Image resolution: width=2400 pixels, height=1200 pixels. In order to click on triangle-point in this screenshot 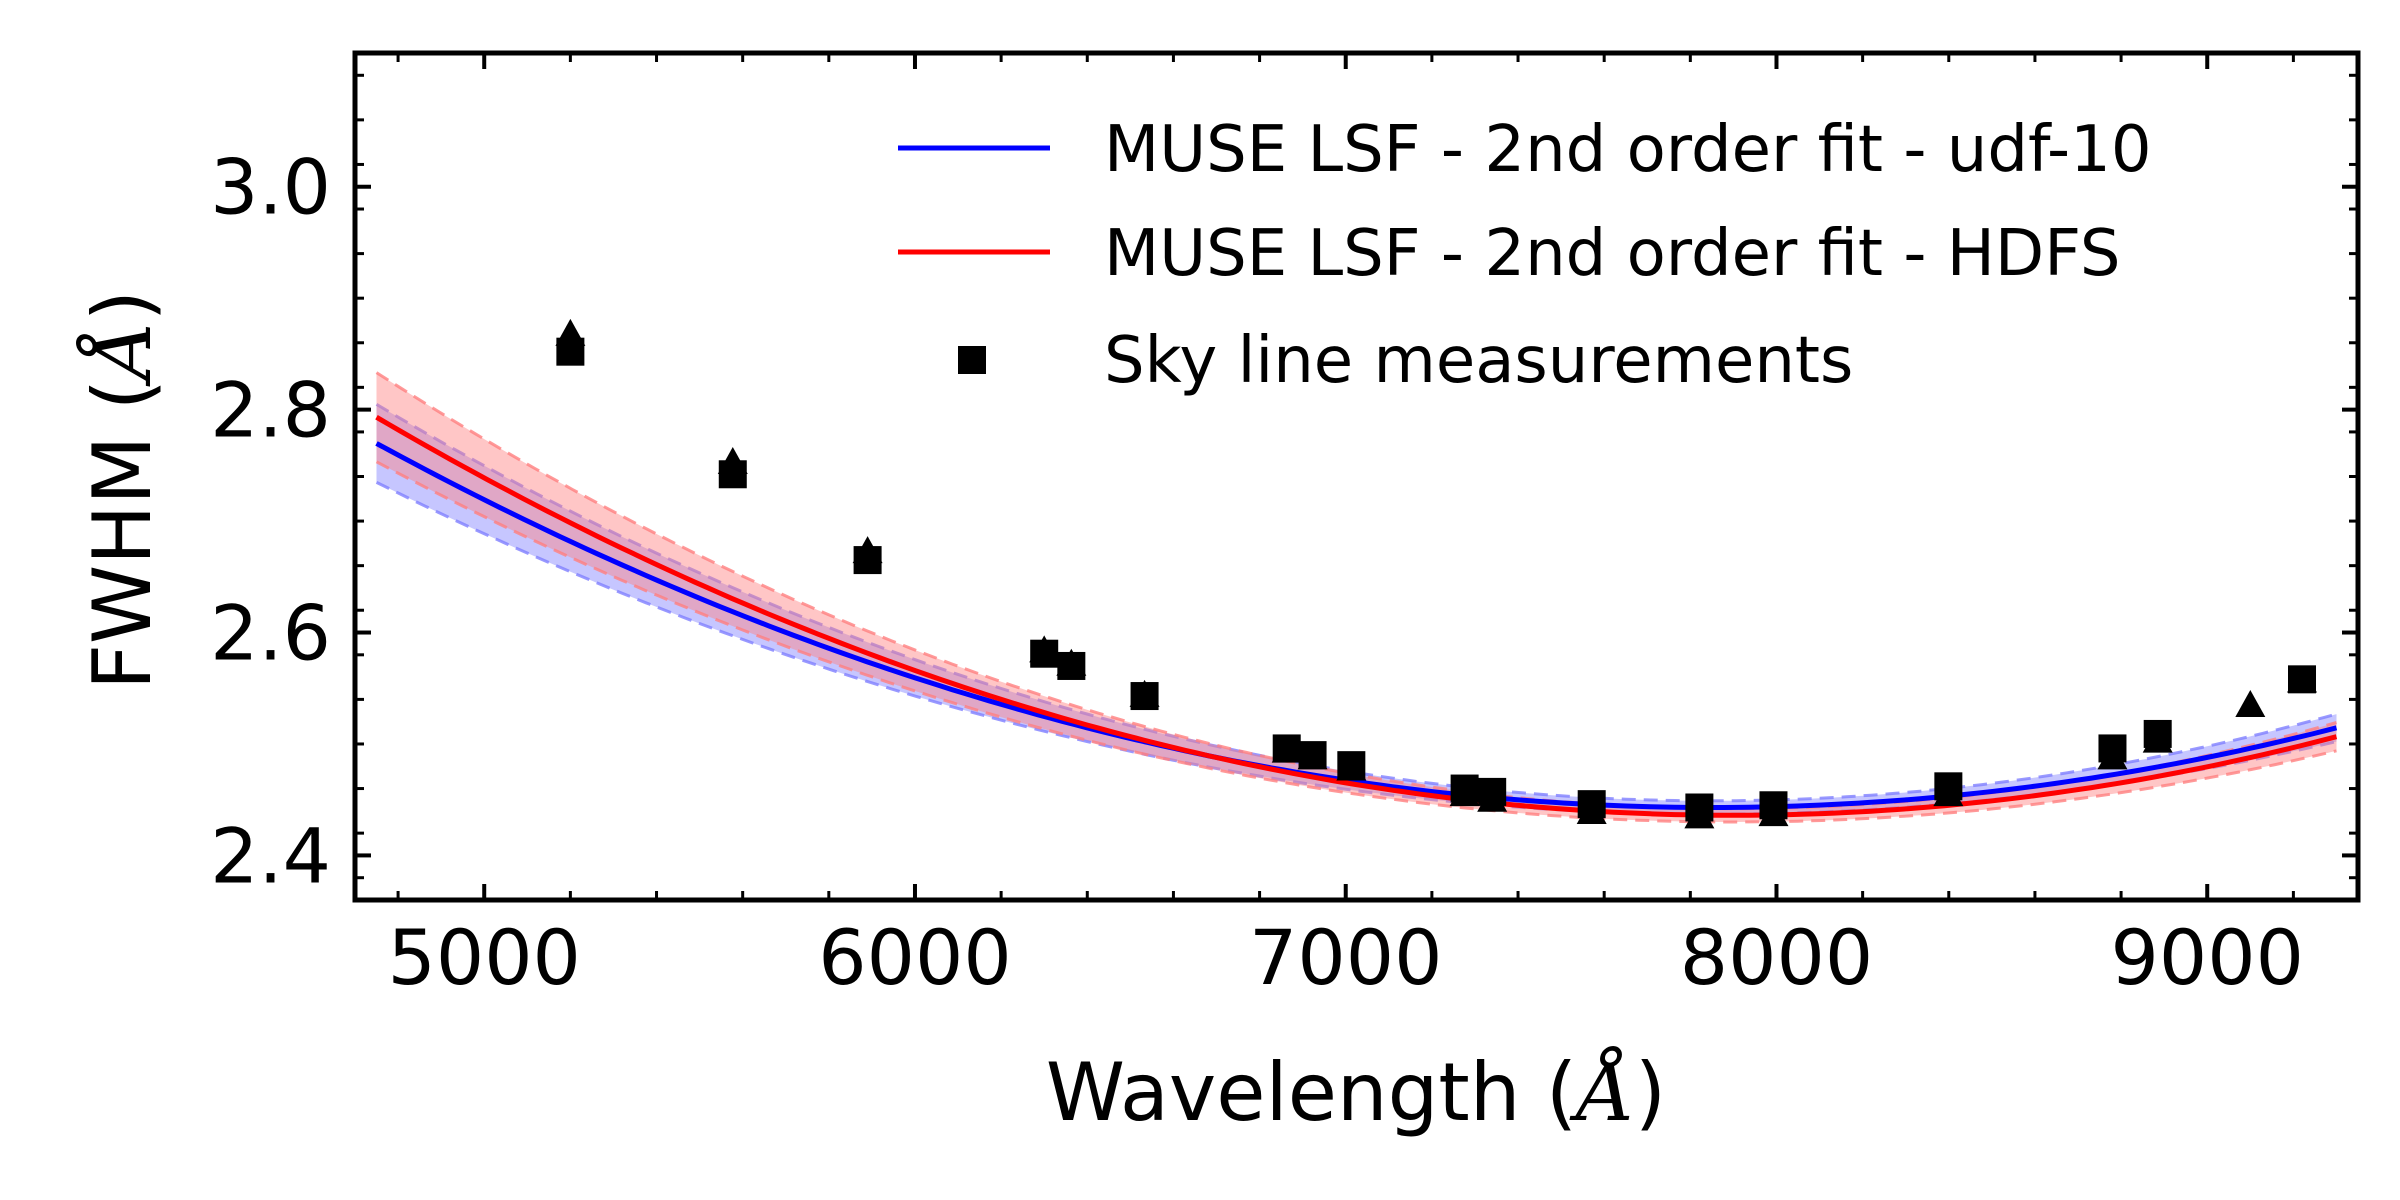, I will do `click(2250, 703)`.